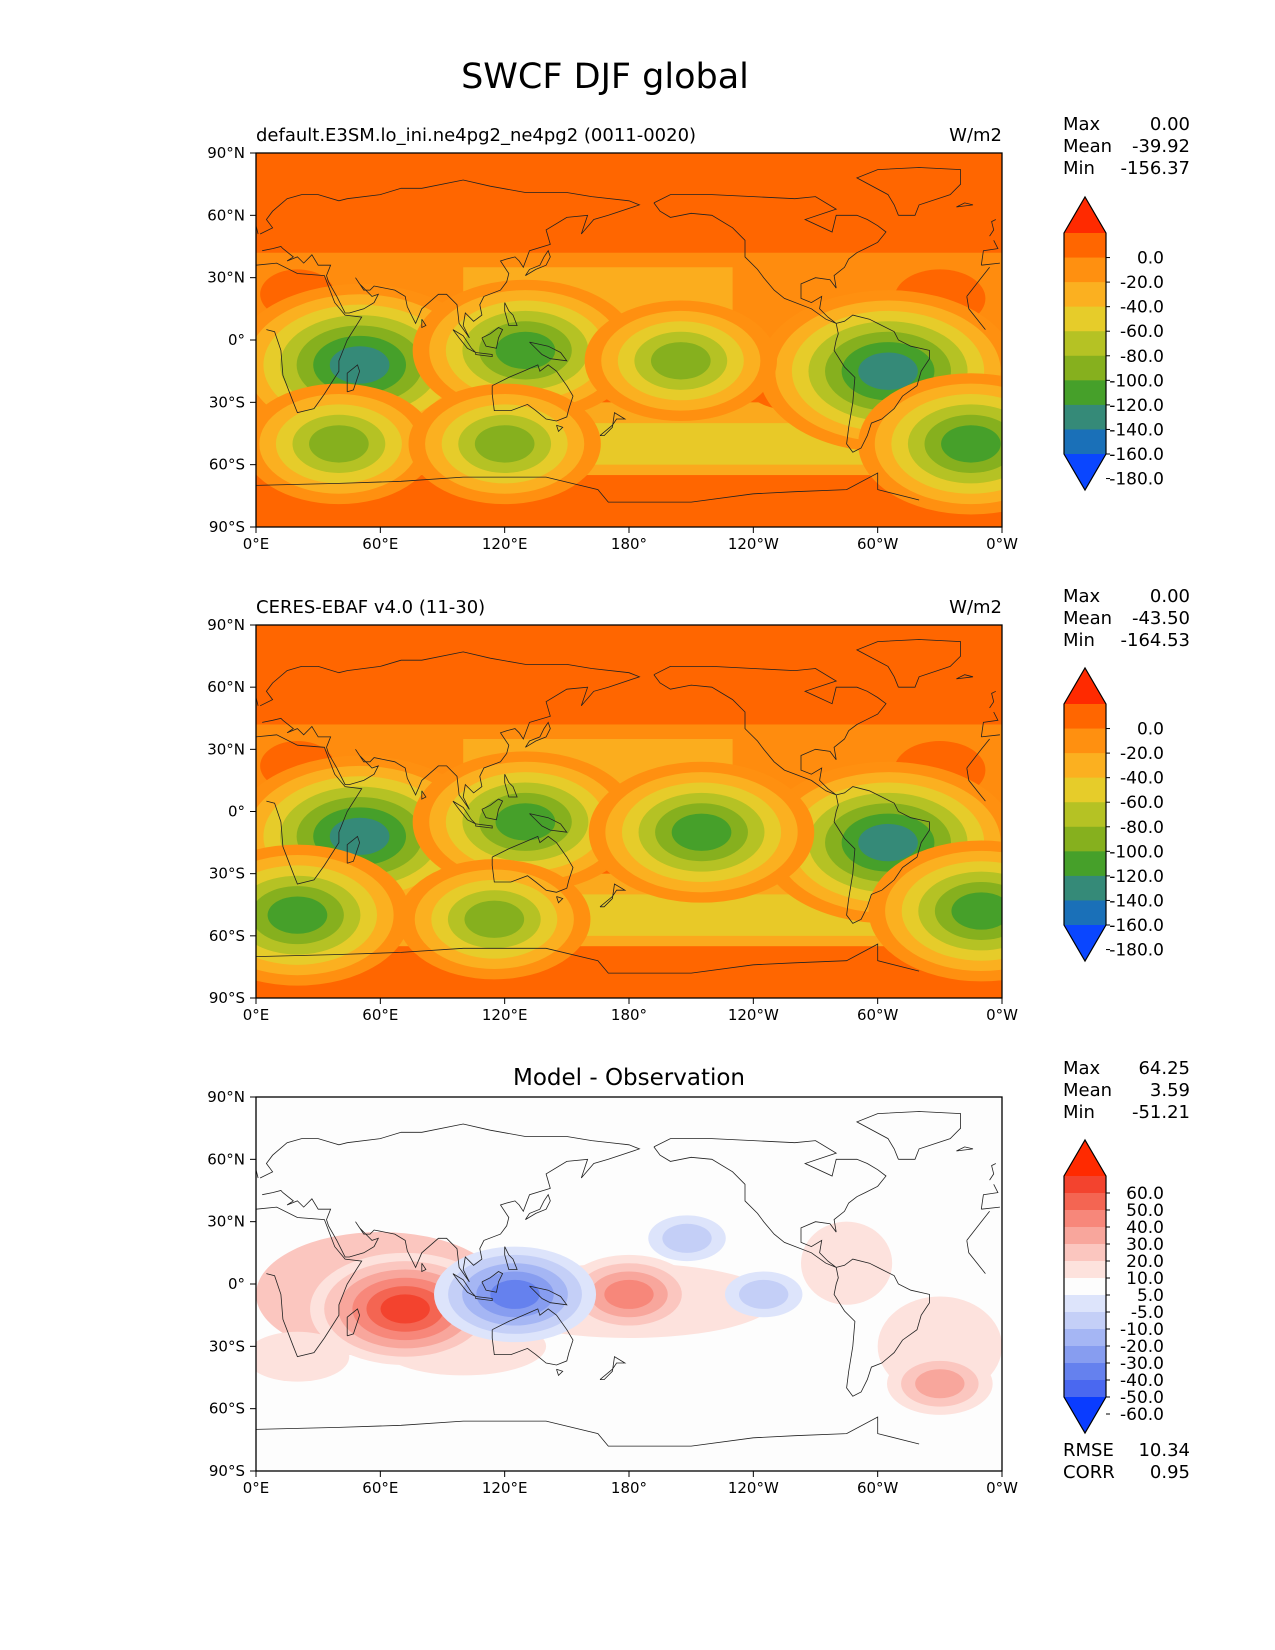 Image resolution: width=1275 pixels, height=1650 pixels. What do you see at coordinates (1142, 283) in the screenshot?
I see `colorbar-label: -20.0` at bounding box center [1142, 283].